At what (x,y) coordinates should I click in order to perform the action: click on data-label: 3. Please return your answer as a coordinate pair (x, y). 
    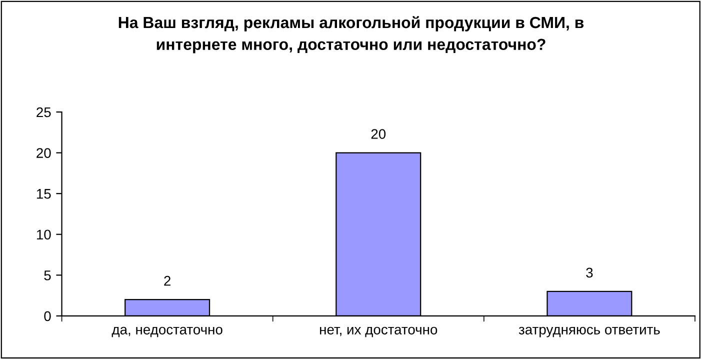
    Looking at the image, I should click on (589, 273).